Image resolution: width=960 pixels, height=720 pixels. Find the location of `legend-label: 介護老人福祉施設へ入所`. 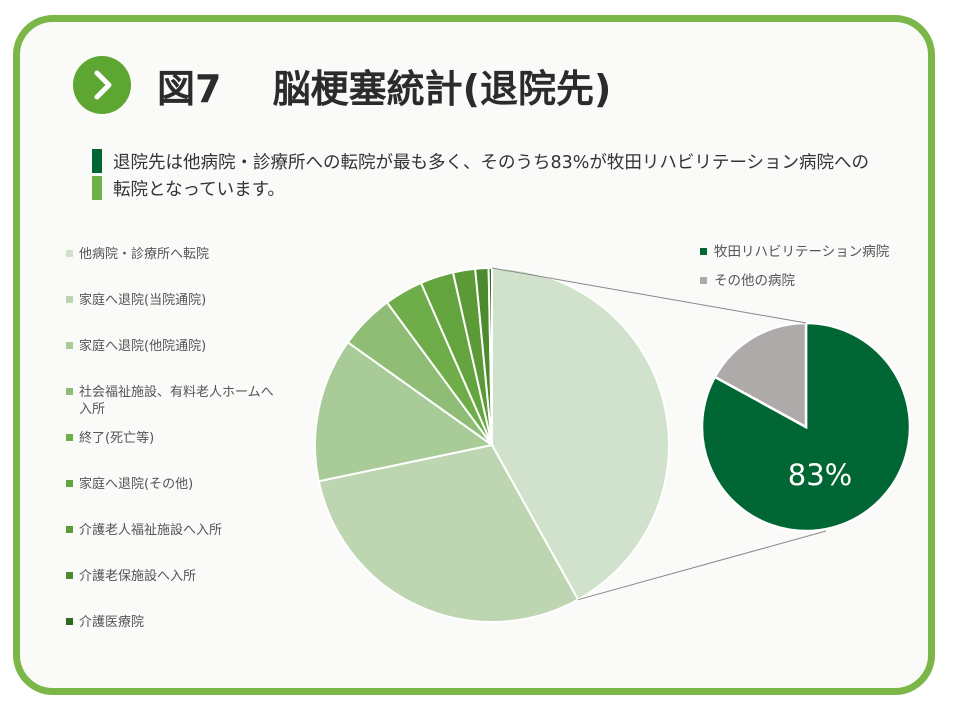

legend-label: 介護老人福祉施設へ入所 is located at coordinates (151, 530).